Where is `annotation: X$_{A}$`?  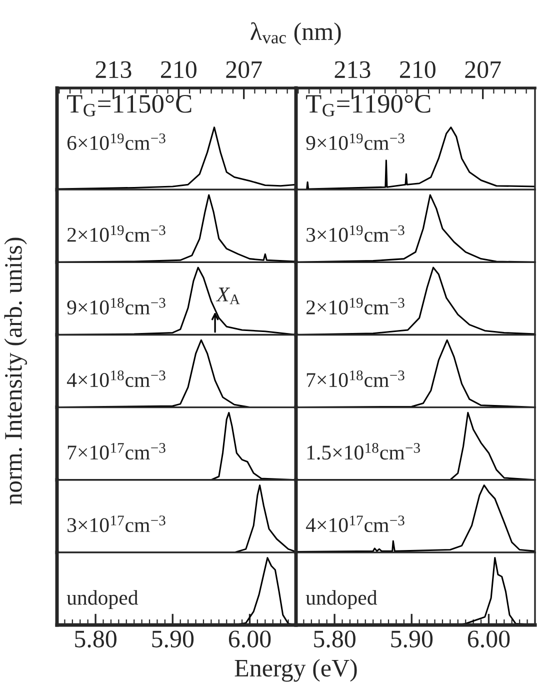 annotation: X$_{A}$ is located at coordinates (228, 296).